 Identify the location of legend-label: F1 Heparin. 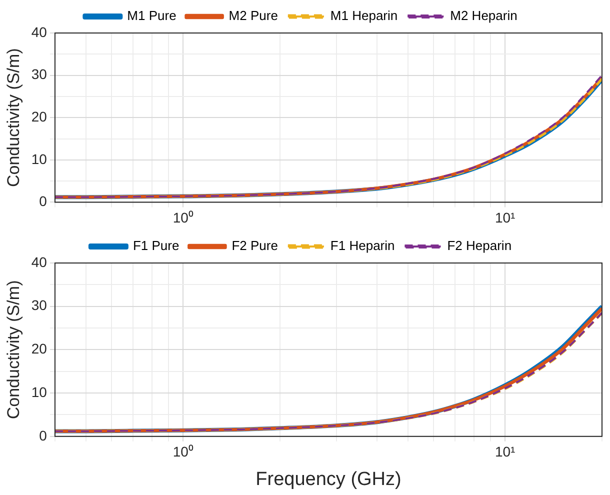
(362, 246).